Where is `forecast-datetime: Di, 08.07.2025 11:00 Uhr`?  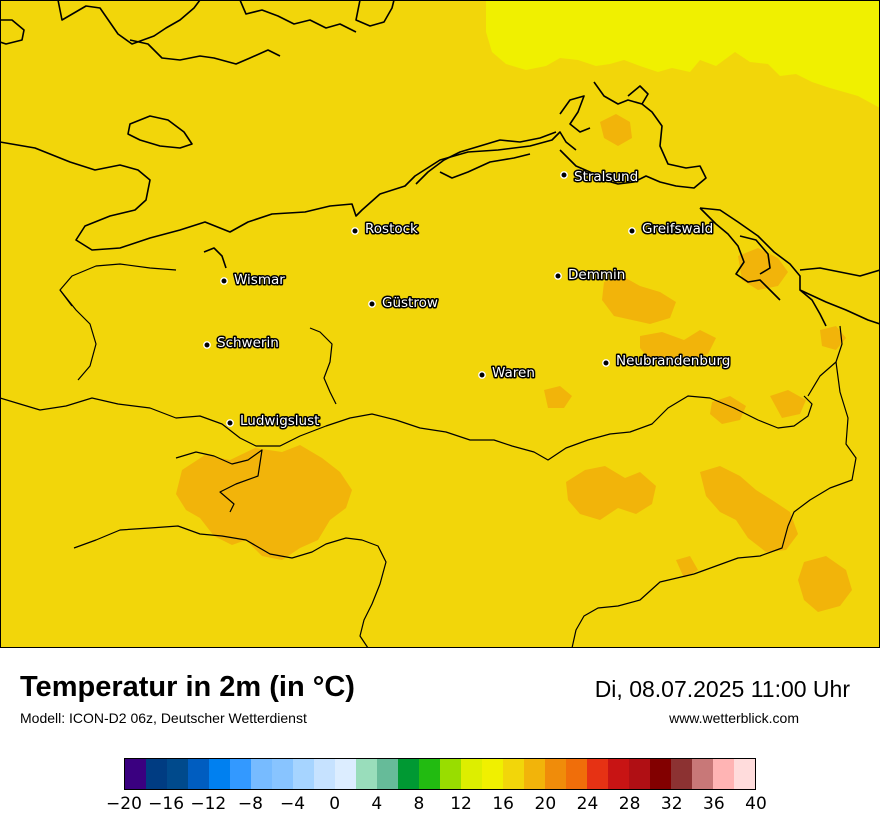 forecast-datetime: Di, 08.07.2025 11:00 Uhr is located at coordinates (722, 689).